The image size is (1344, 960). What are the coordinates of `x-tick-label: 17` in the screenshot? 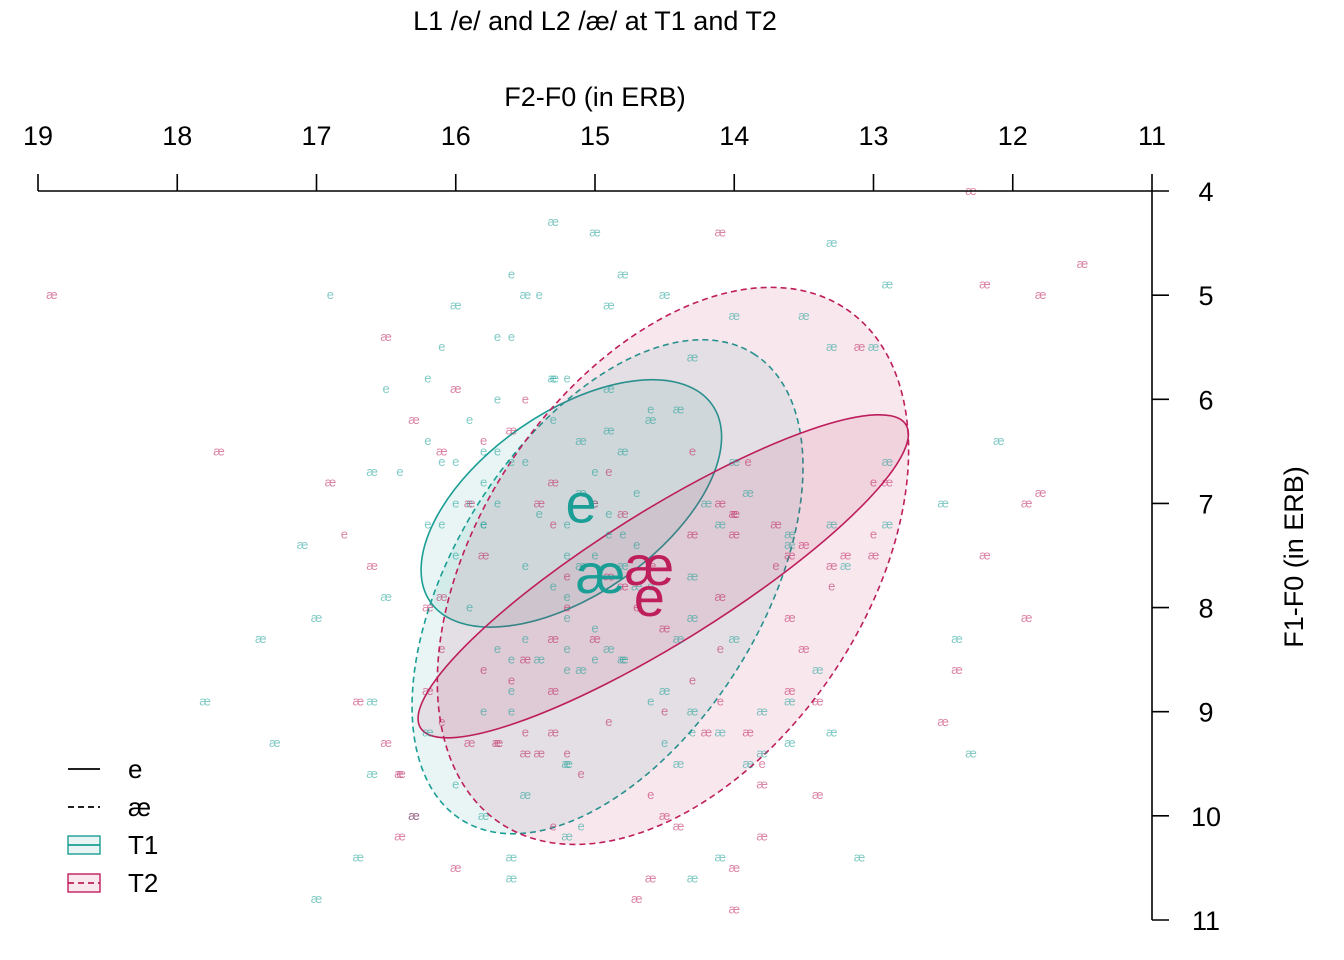 It's located at (316, 136).